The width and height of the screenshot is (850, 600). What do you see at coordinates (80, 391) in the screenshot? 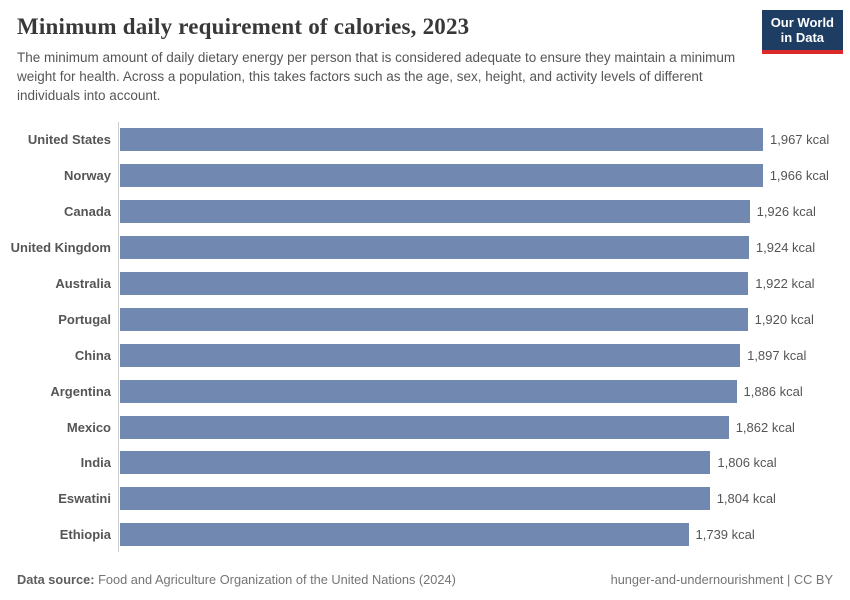
I see `category-label: Argentina` at bounding box center [80, 391].